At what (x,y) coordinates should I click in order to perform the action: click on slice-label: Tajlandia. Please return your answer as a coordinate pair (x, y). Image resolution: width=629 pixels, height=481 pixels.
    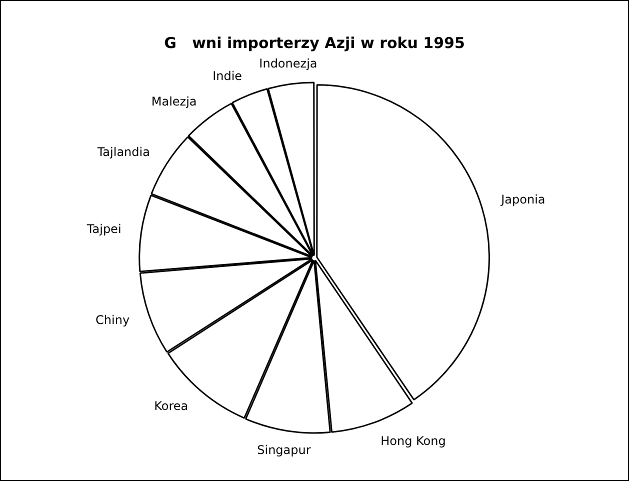
    Looking at the image, I should click on (123, 151).